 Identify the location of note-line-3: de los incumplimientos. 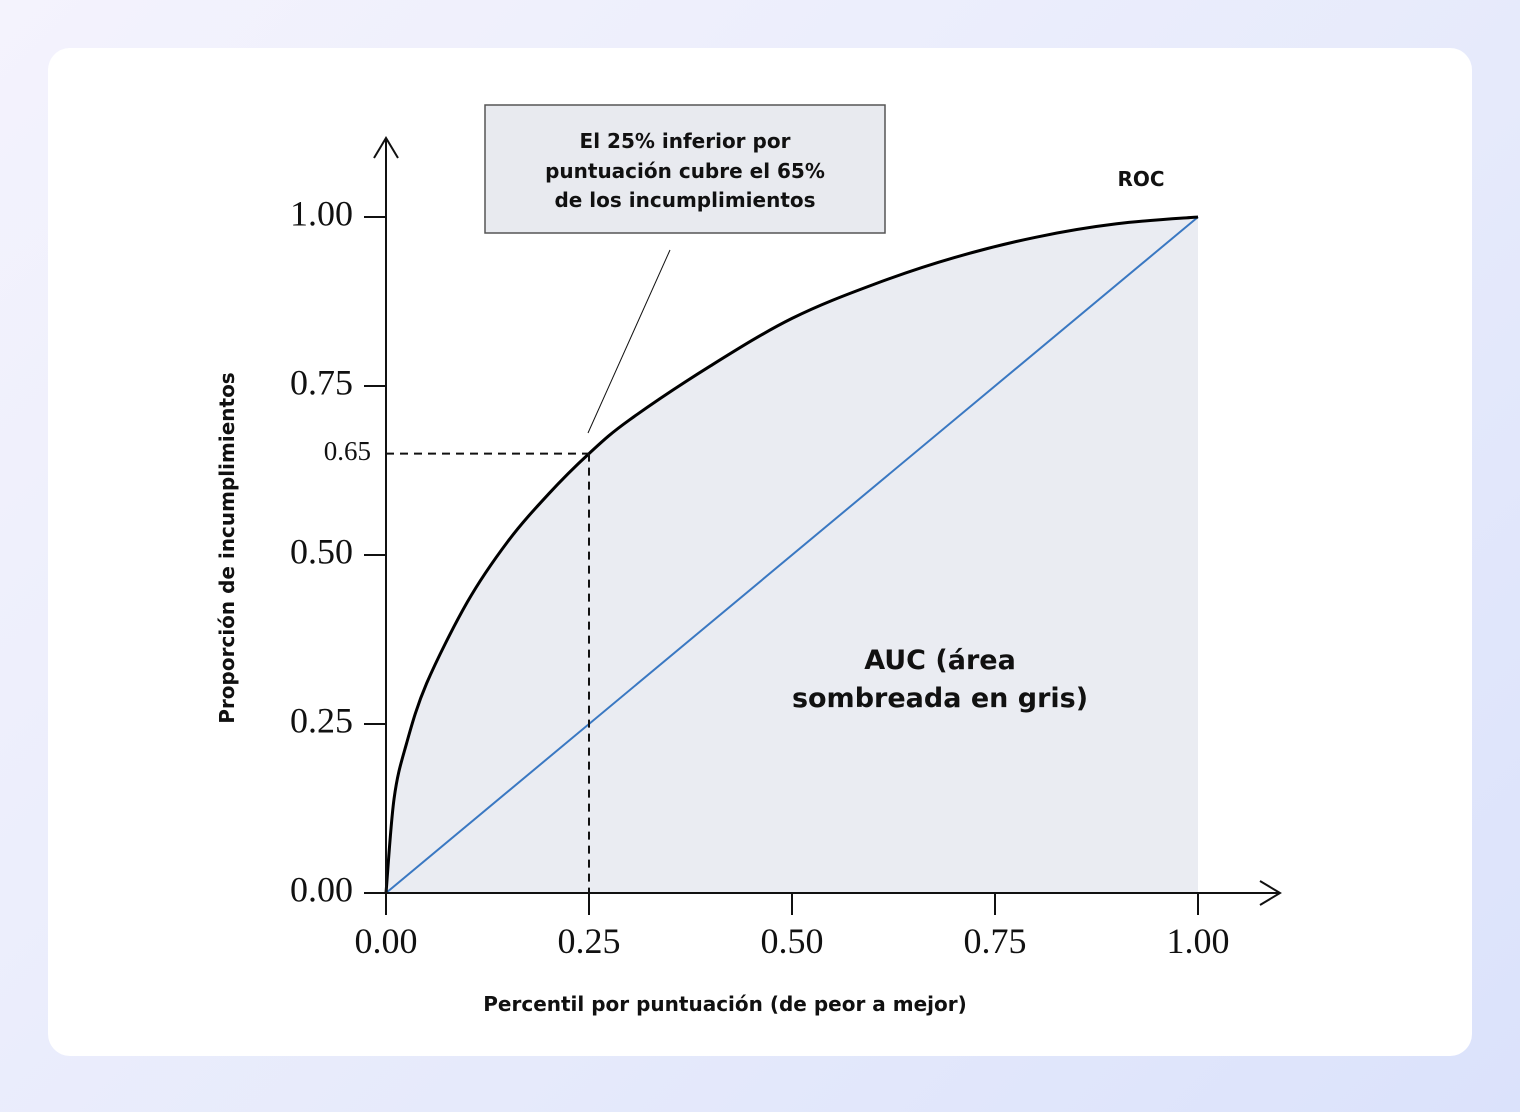
(684, 200).